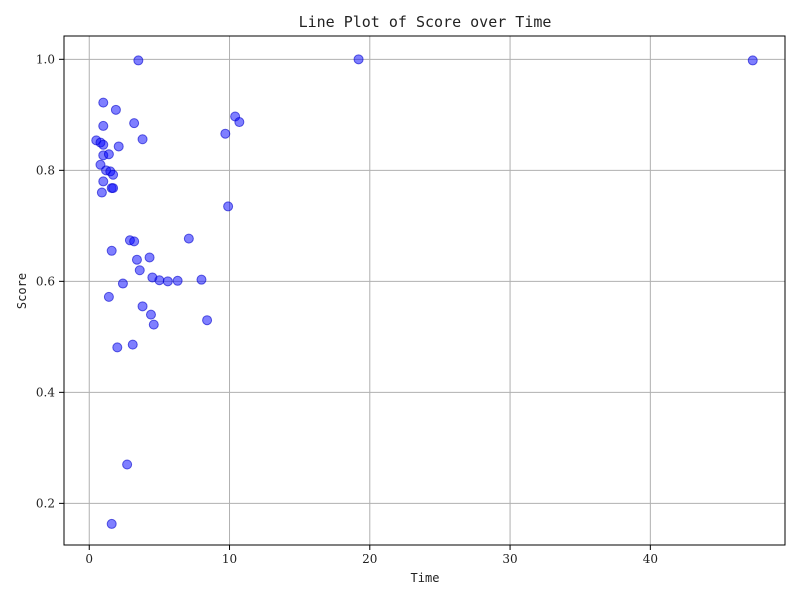  What do you see at coordinates (45, 392) in the screenshot?
I see `y-tick-label: 0.4` at bounding box center [45, 392].